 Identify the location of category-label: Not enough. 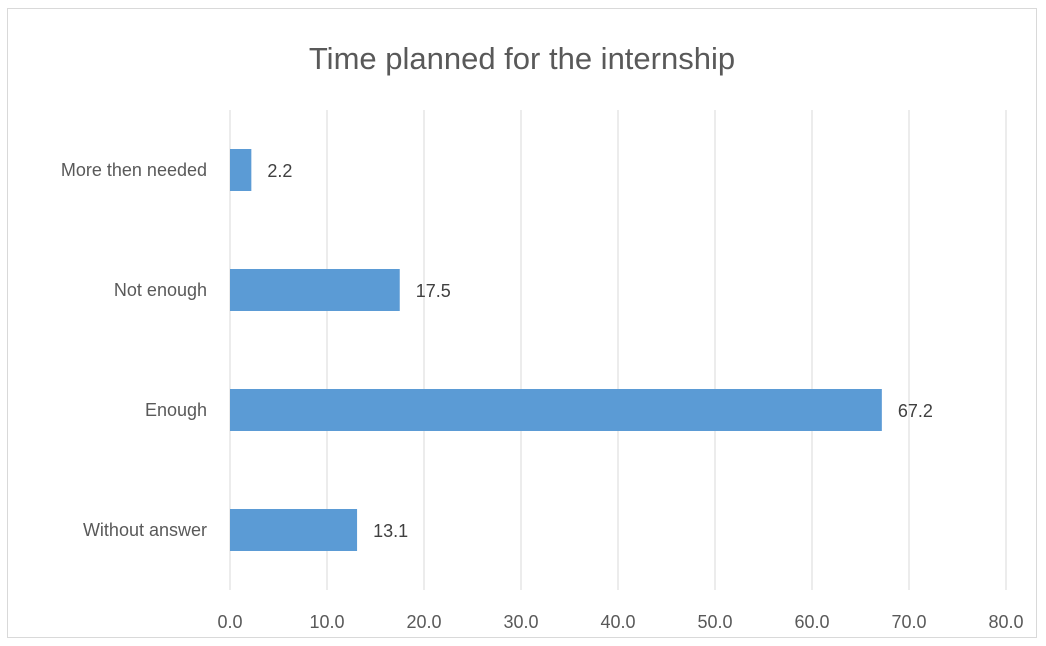
(160, 290).